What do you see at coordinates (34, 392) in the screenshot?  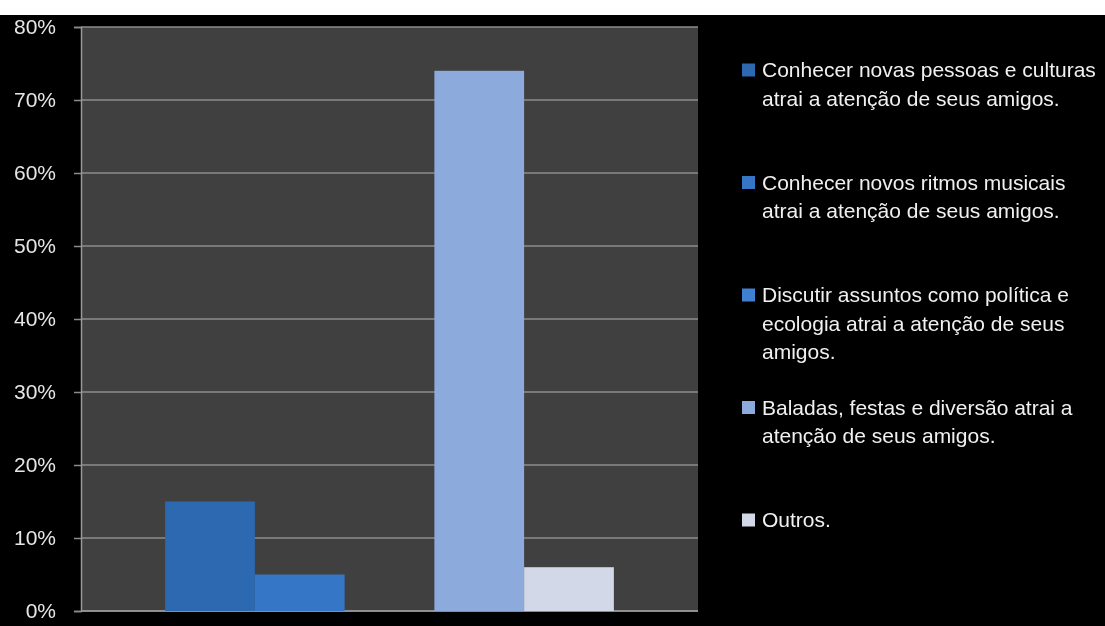 I see `y-tick-label: 30%` at bounding box center [34, 392].